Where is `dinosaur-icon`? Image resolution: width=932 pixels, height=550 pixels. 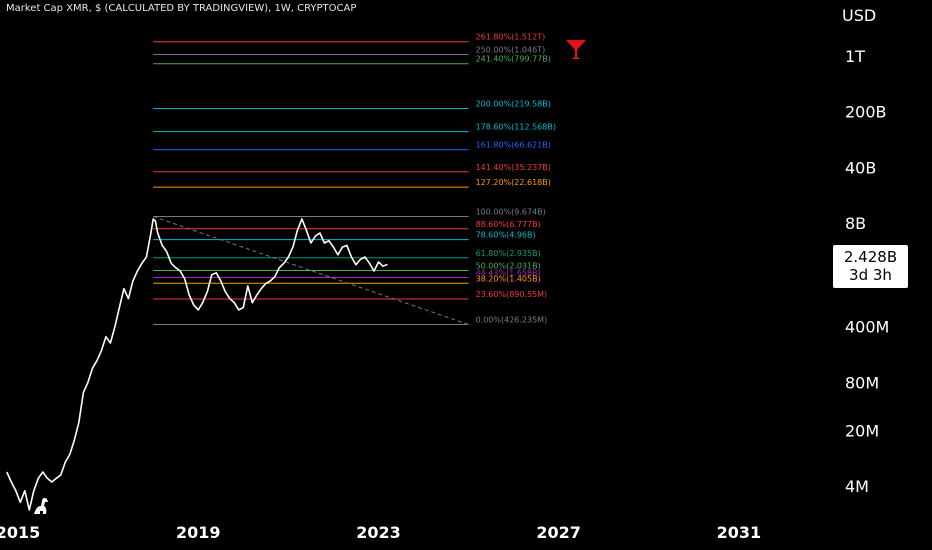 dinosaur-icon is located at coordinates (41, 505).